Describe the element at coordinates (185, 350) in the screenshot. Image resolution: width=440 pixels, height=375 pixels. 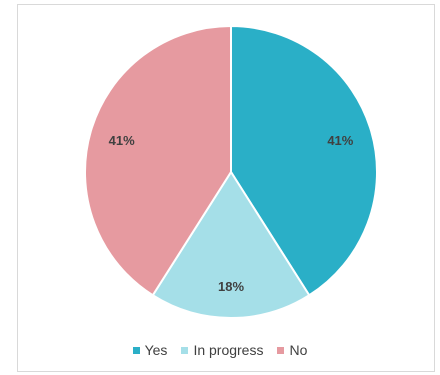
I see `legend-swatch-in-progress` at that location.